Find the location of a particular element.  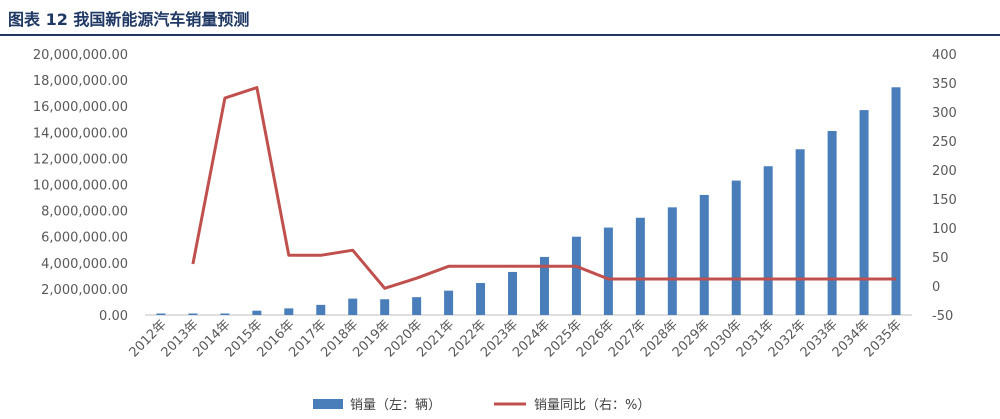

left-tick-label: 8,000,000.00 is located at coordinates (84, 212).